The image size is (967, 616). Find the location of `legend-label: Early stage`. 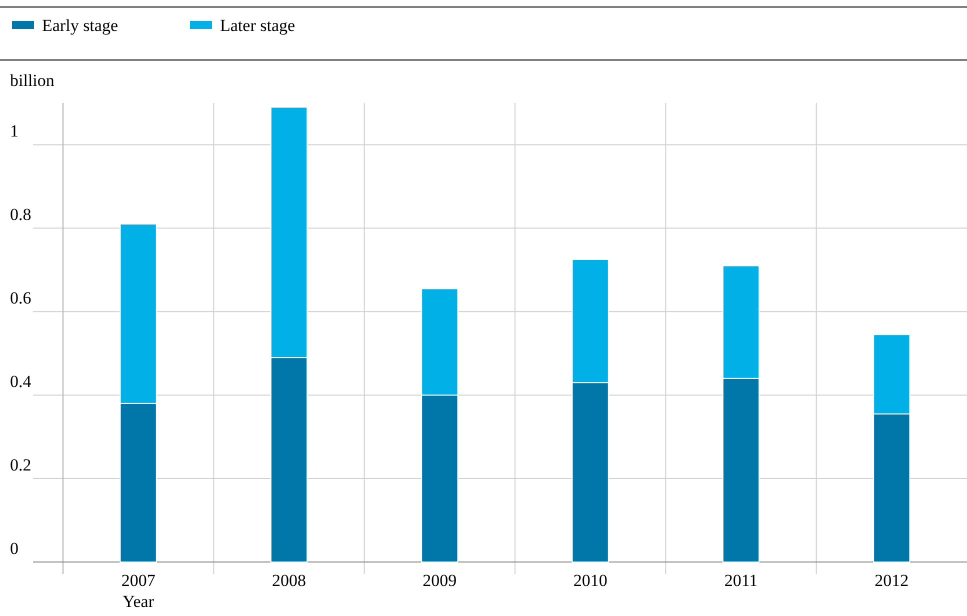

legend-label: Early stage is located at coordinates (80, 25).